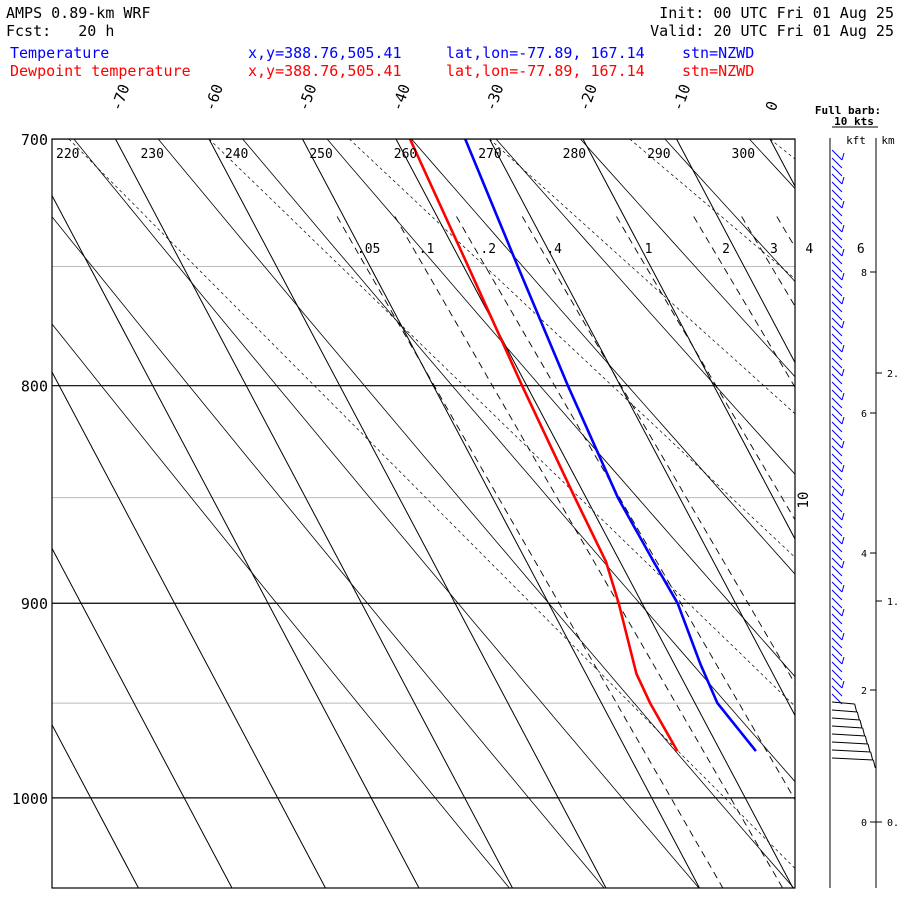  Describe the element at coordinates (864, 823) in the screenshot. I see `kft-tick-label: 0` at that location.